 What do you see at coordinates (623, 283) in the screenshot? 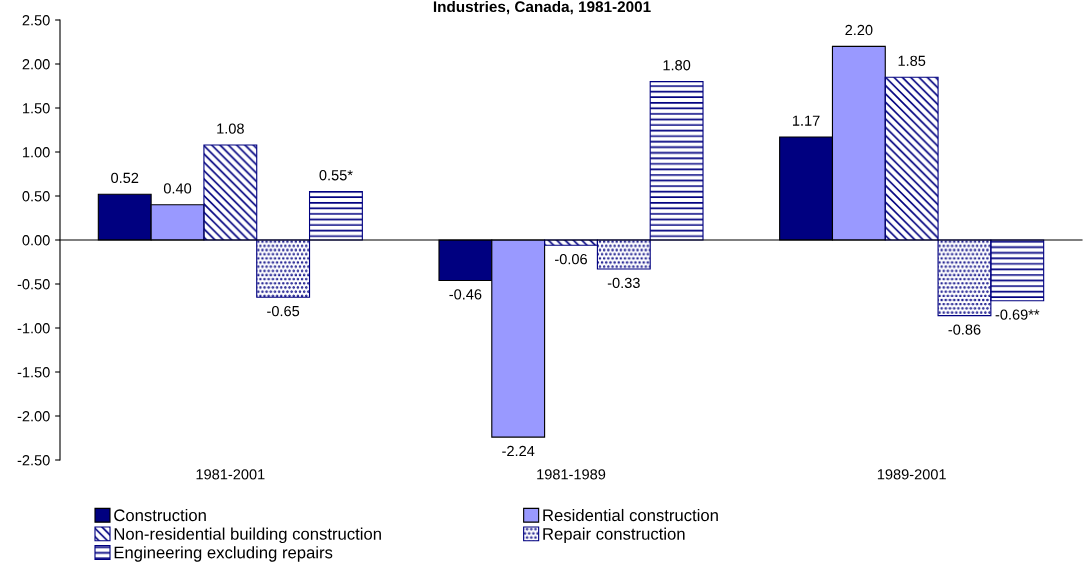
I see `data-label: -0.33` at bounding box center [623, 283].